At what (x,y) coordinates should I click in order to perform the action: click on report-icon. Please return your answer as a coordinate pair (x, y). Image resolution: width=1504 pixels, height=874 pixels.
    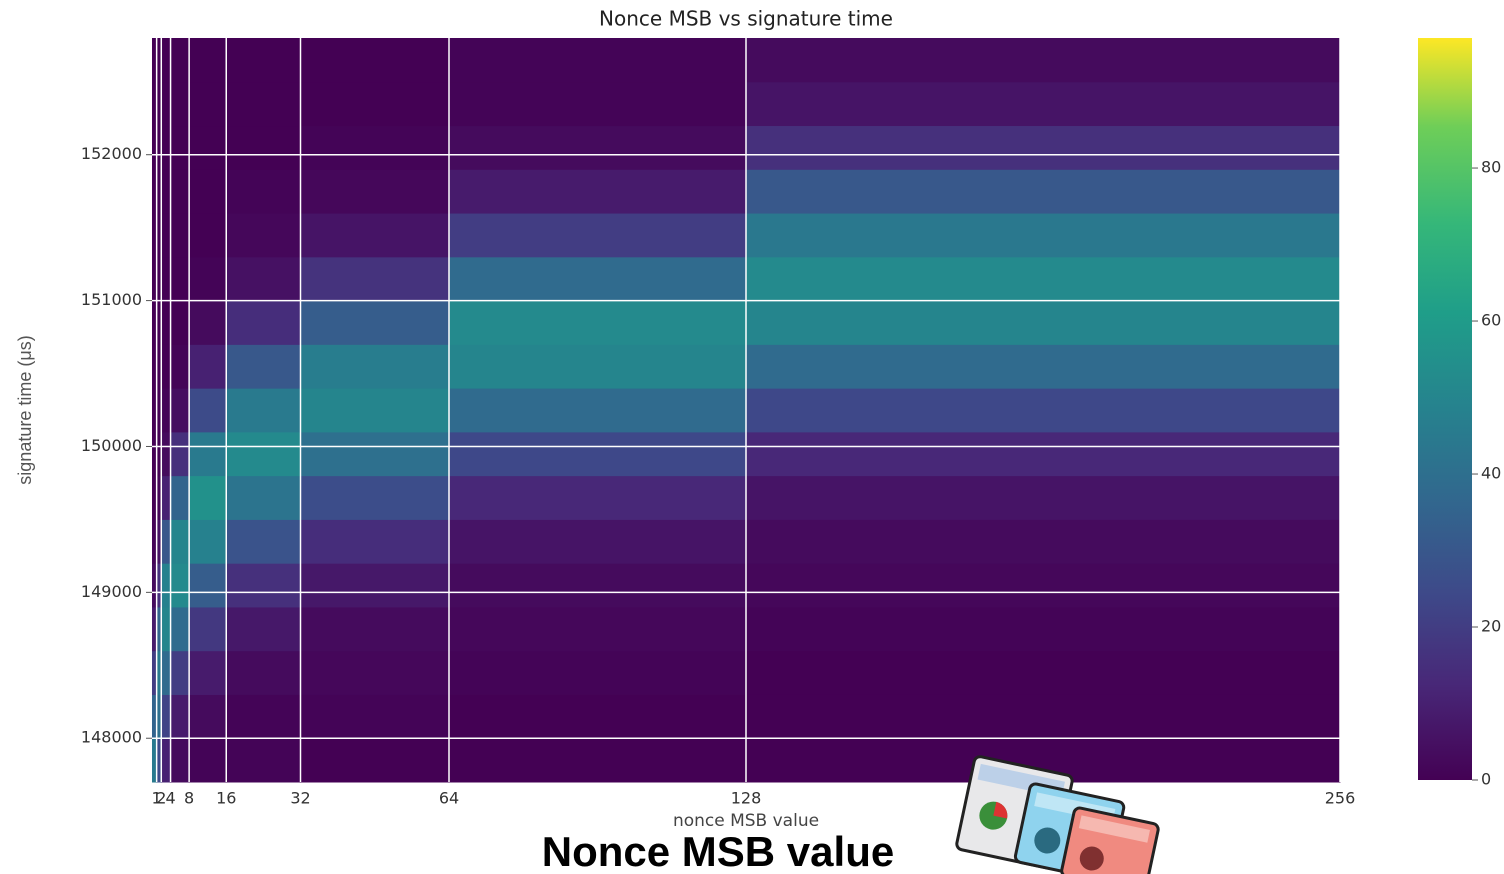
    Looking at the image, I should click on (1057, 814).